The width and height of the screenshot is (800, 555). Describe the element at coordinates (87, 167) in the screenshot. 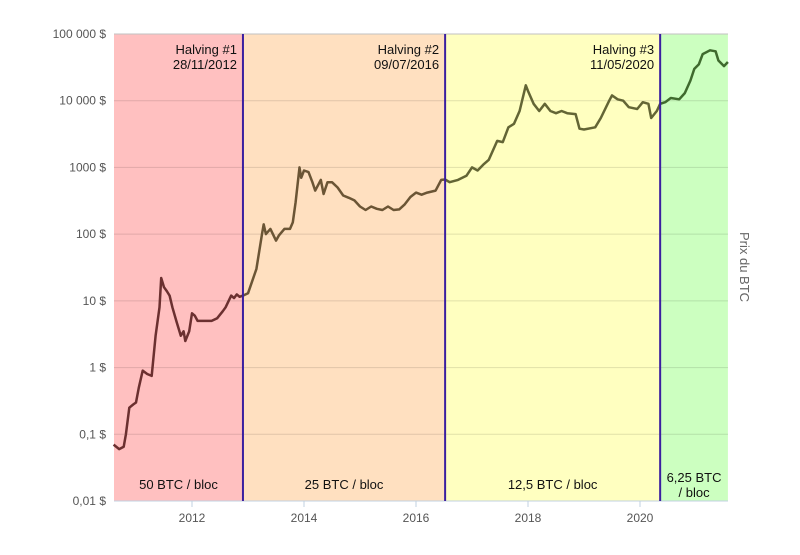

I see `y-tick-label: 1000 $` at that location.